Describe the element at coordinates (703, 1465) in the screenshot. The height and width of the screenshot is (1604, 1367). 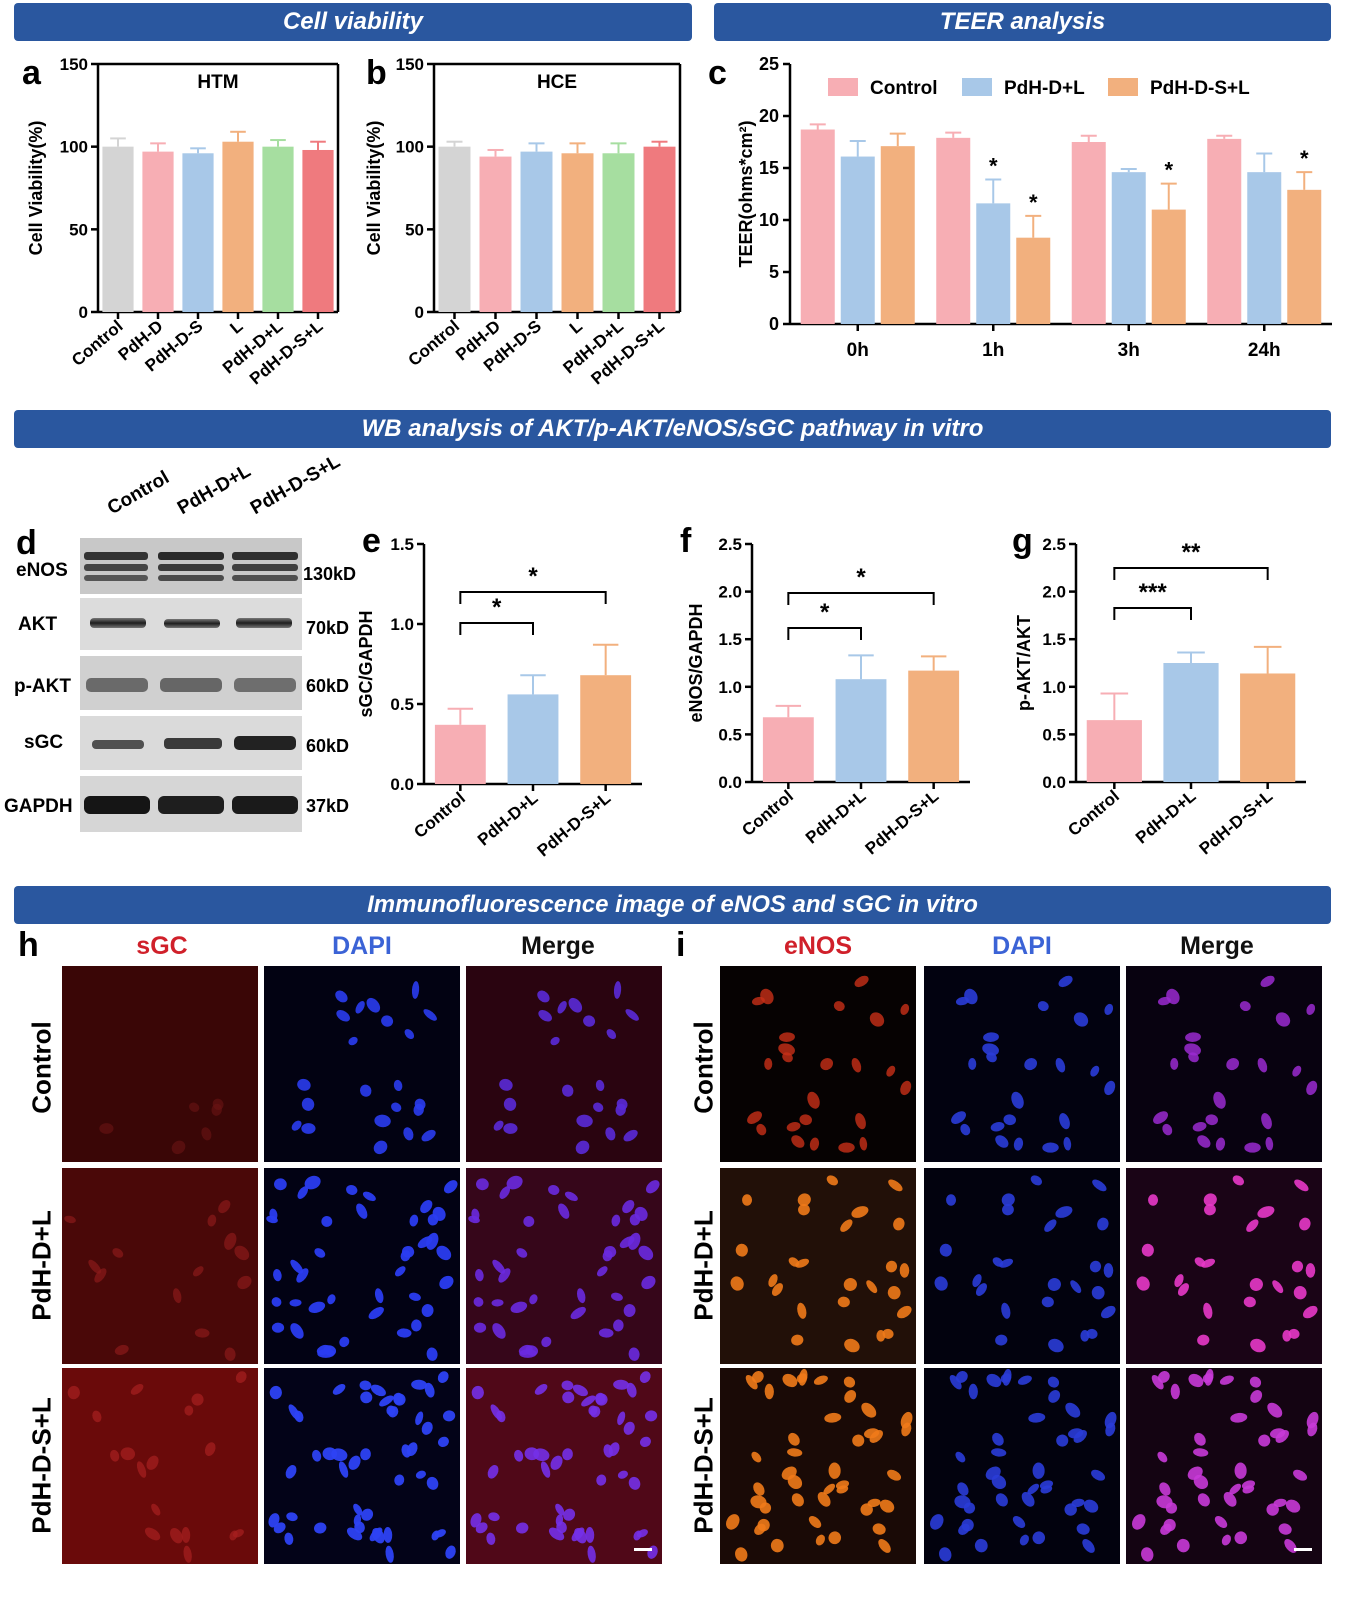
I see `if-i-row-title: PdH-D-S+L` at that location.